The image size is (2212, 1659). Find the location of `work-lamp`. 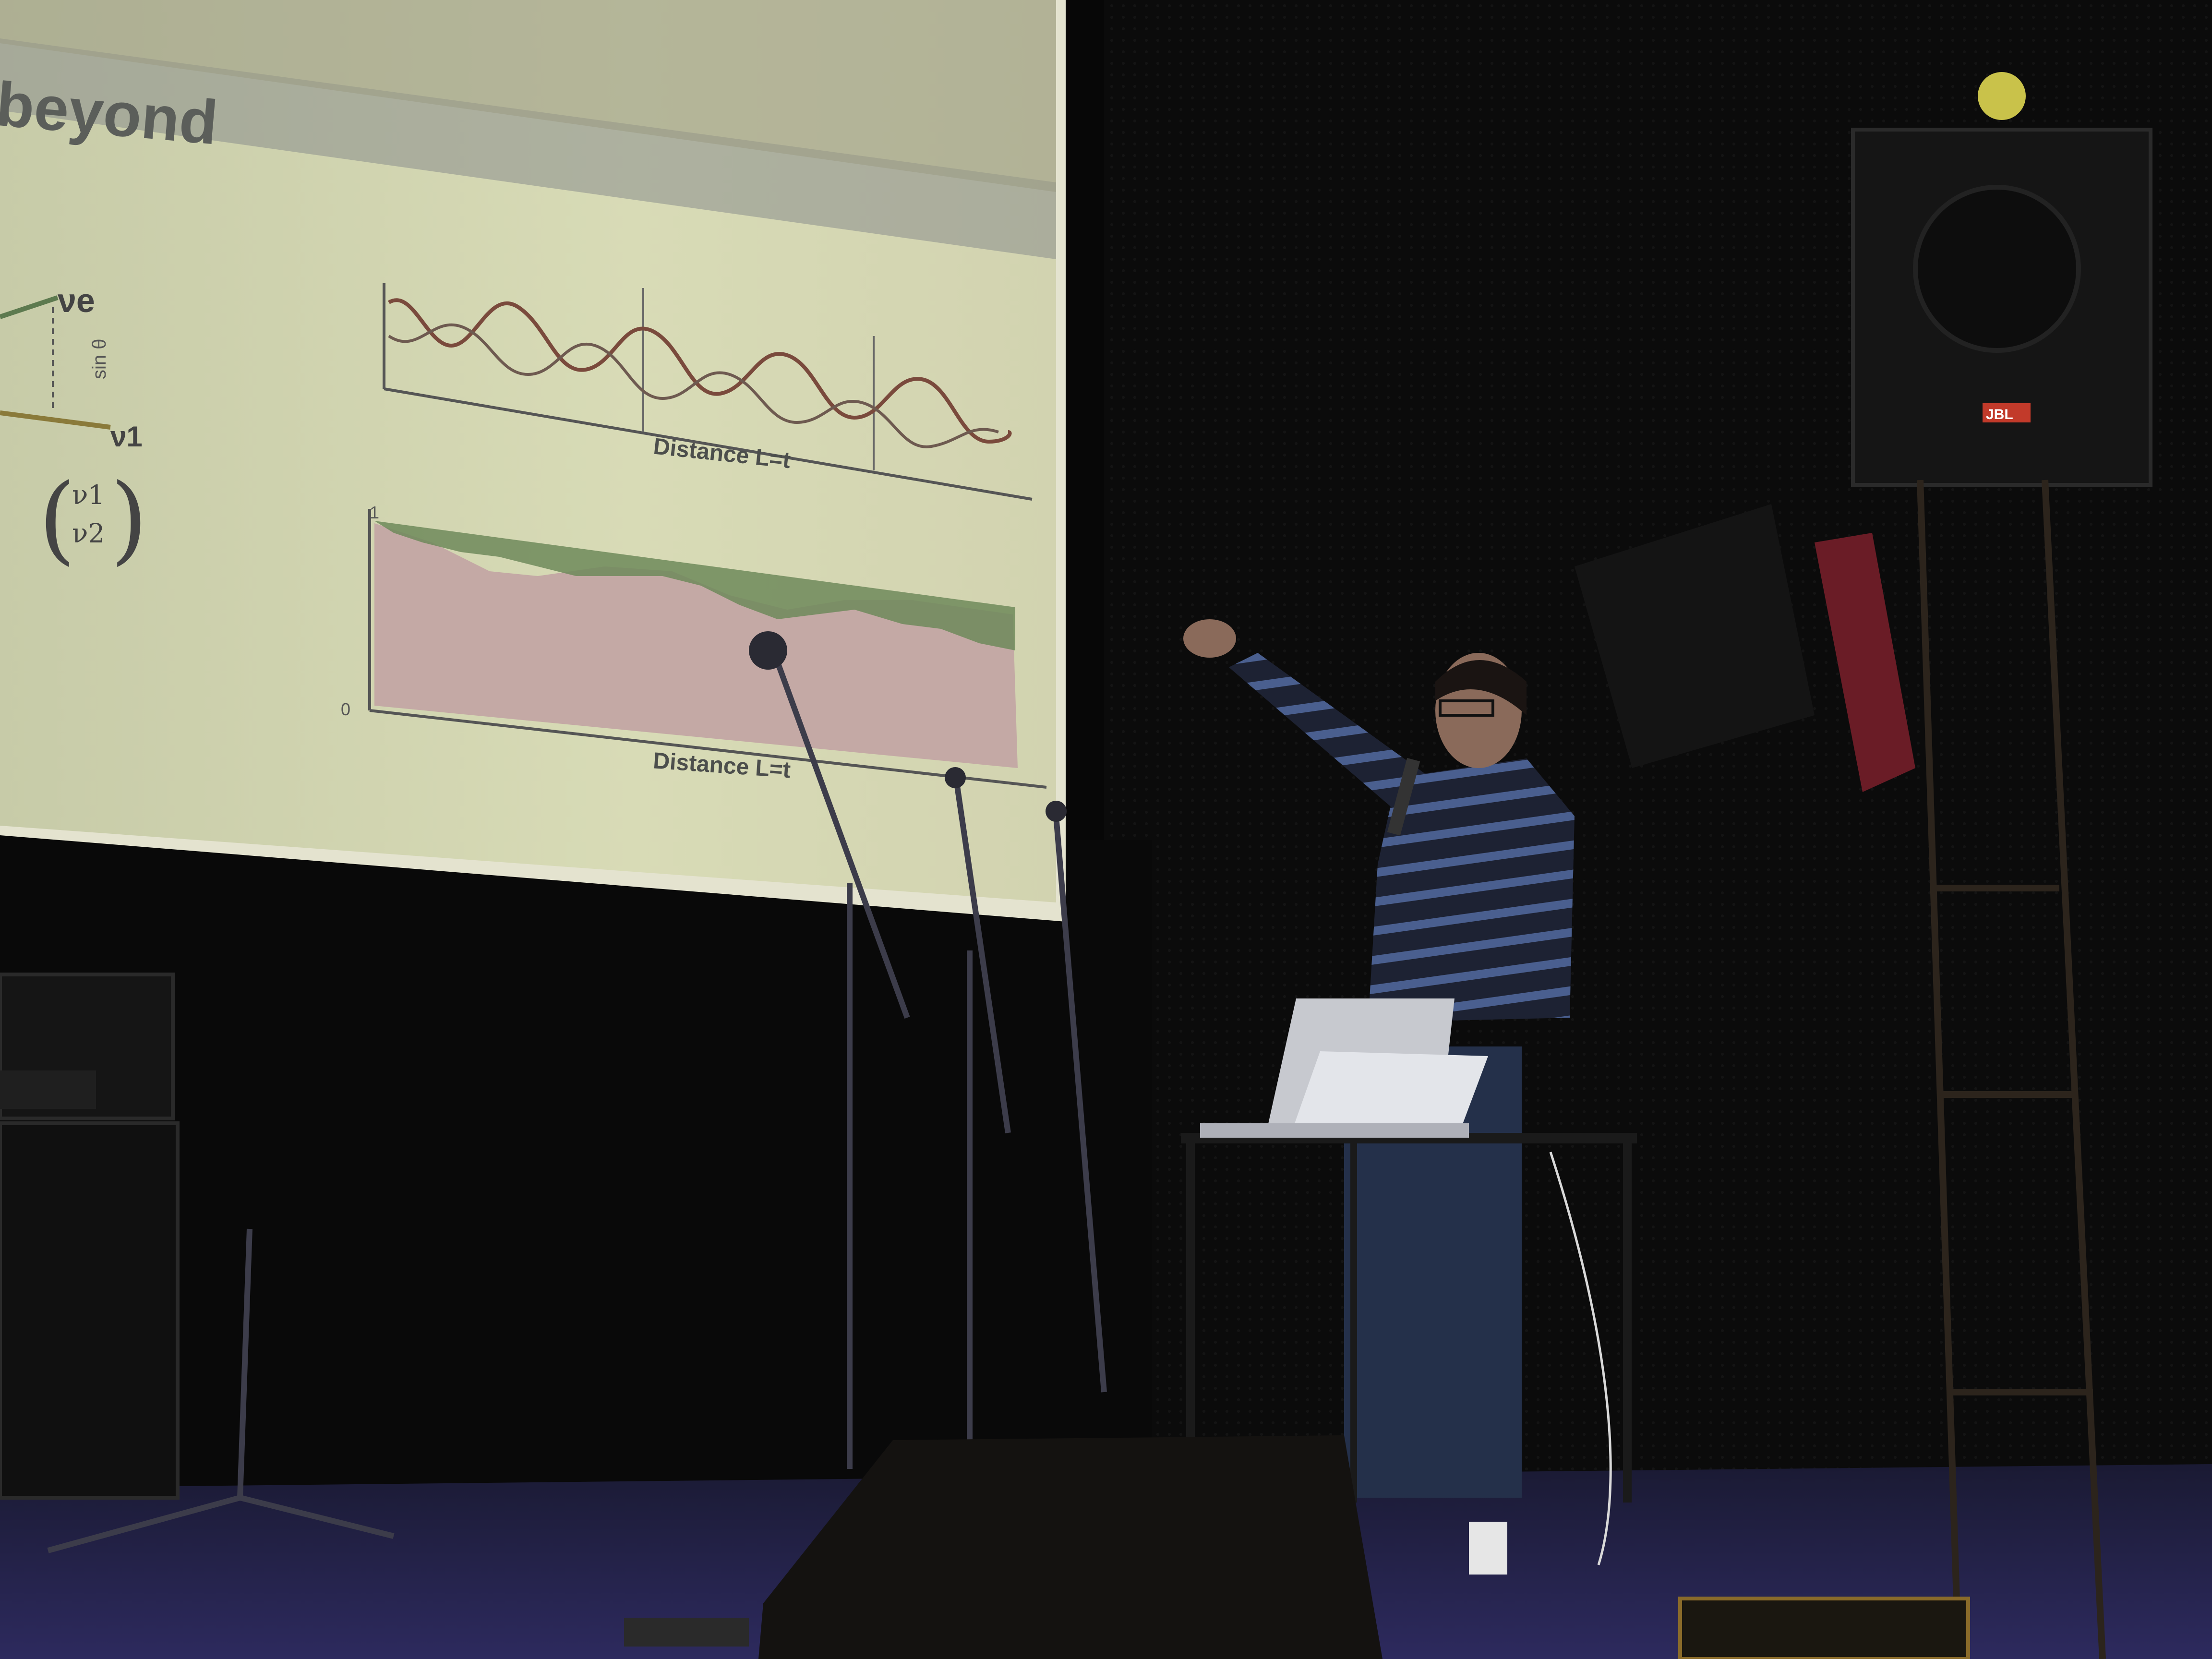

work-lamp is located at coordinates (2002, 96).